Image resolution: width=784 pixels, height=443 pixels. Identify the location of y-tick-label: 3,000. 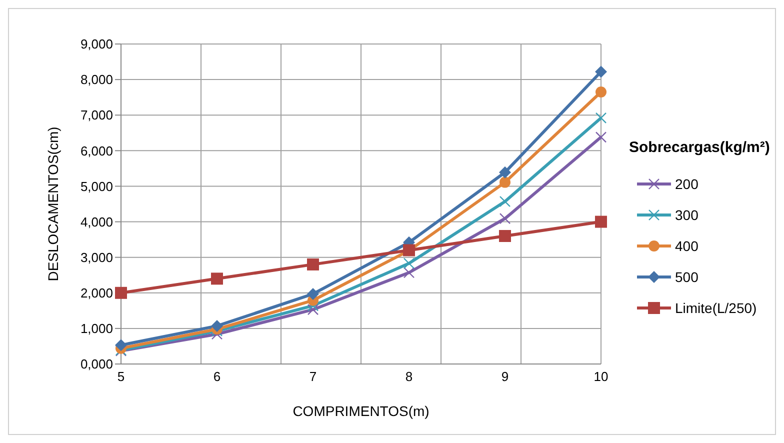
(96, 257).